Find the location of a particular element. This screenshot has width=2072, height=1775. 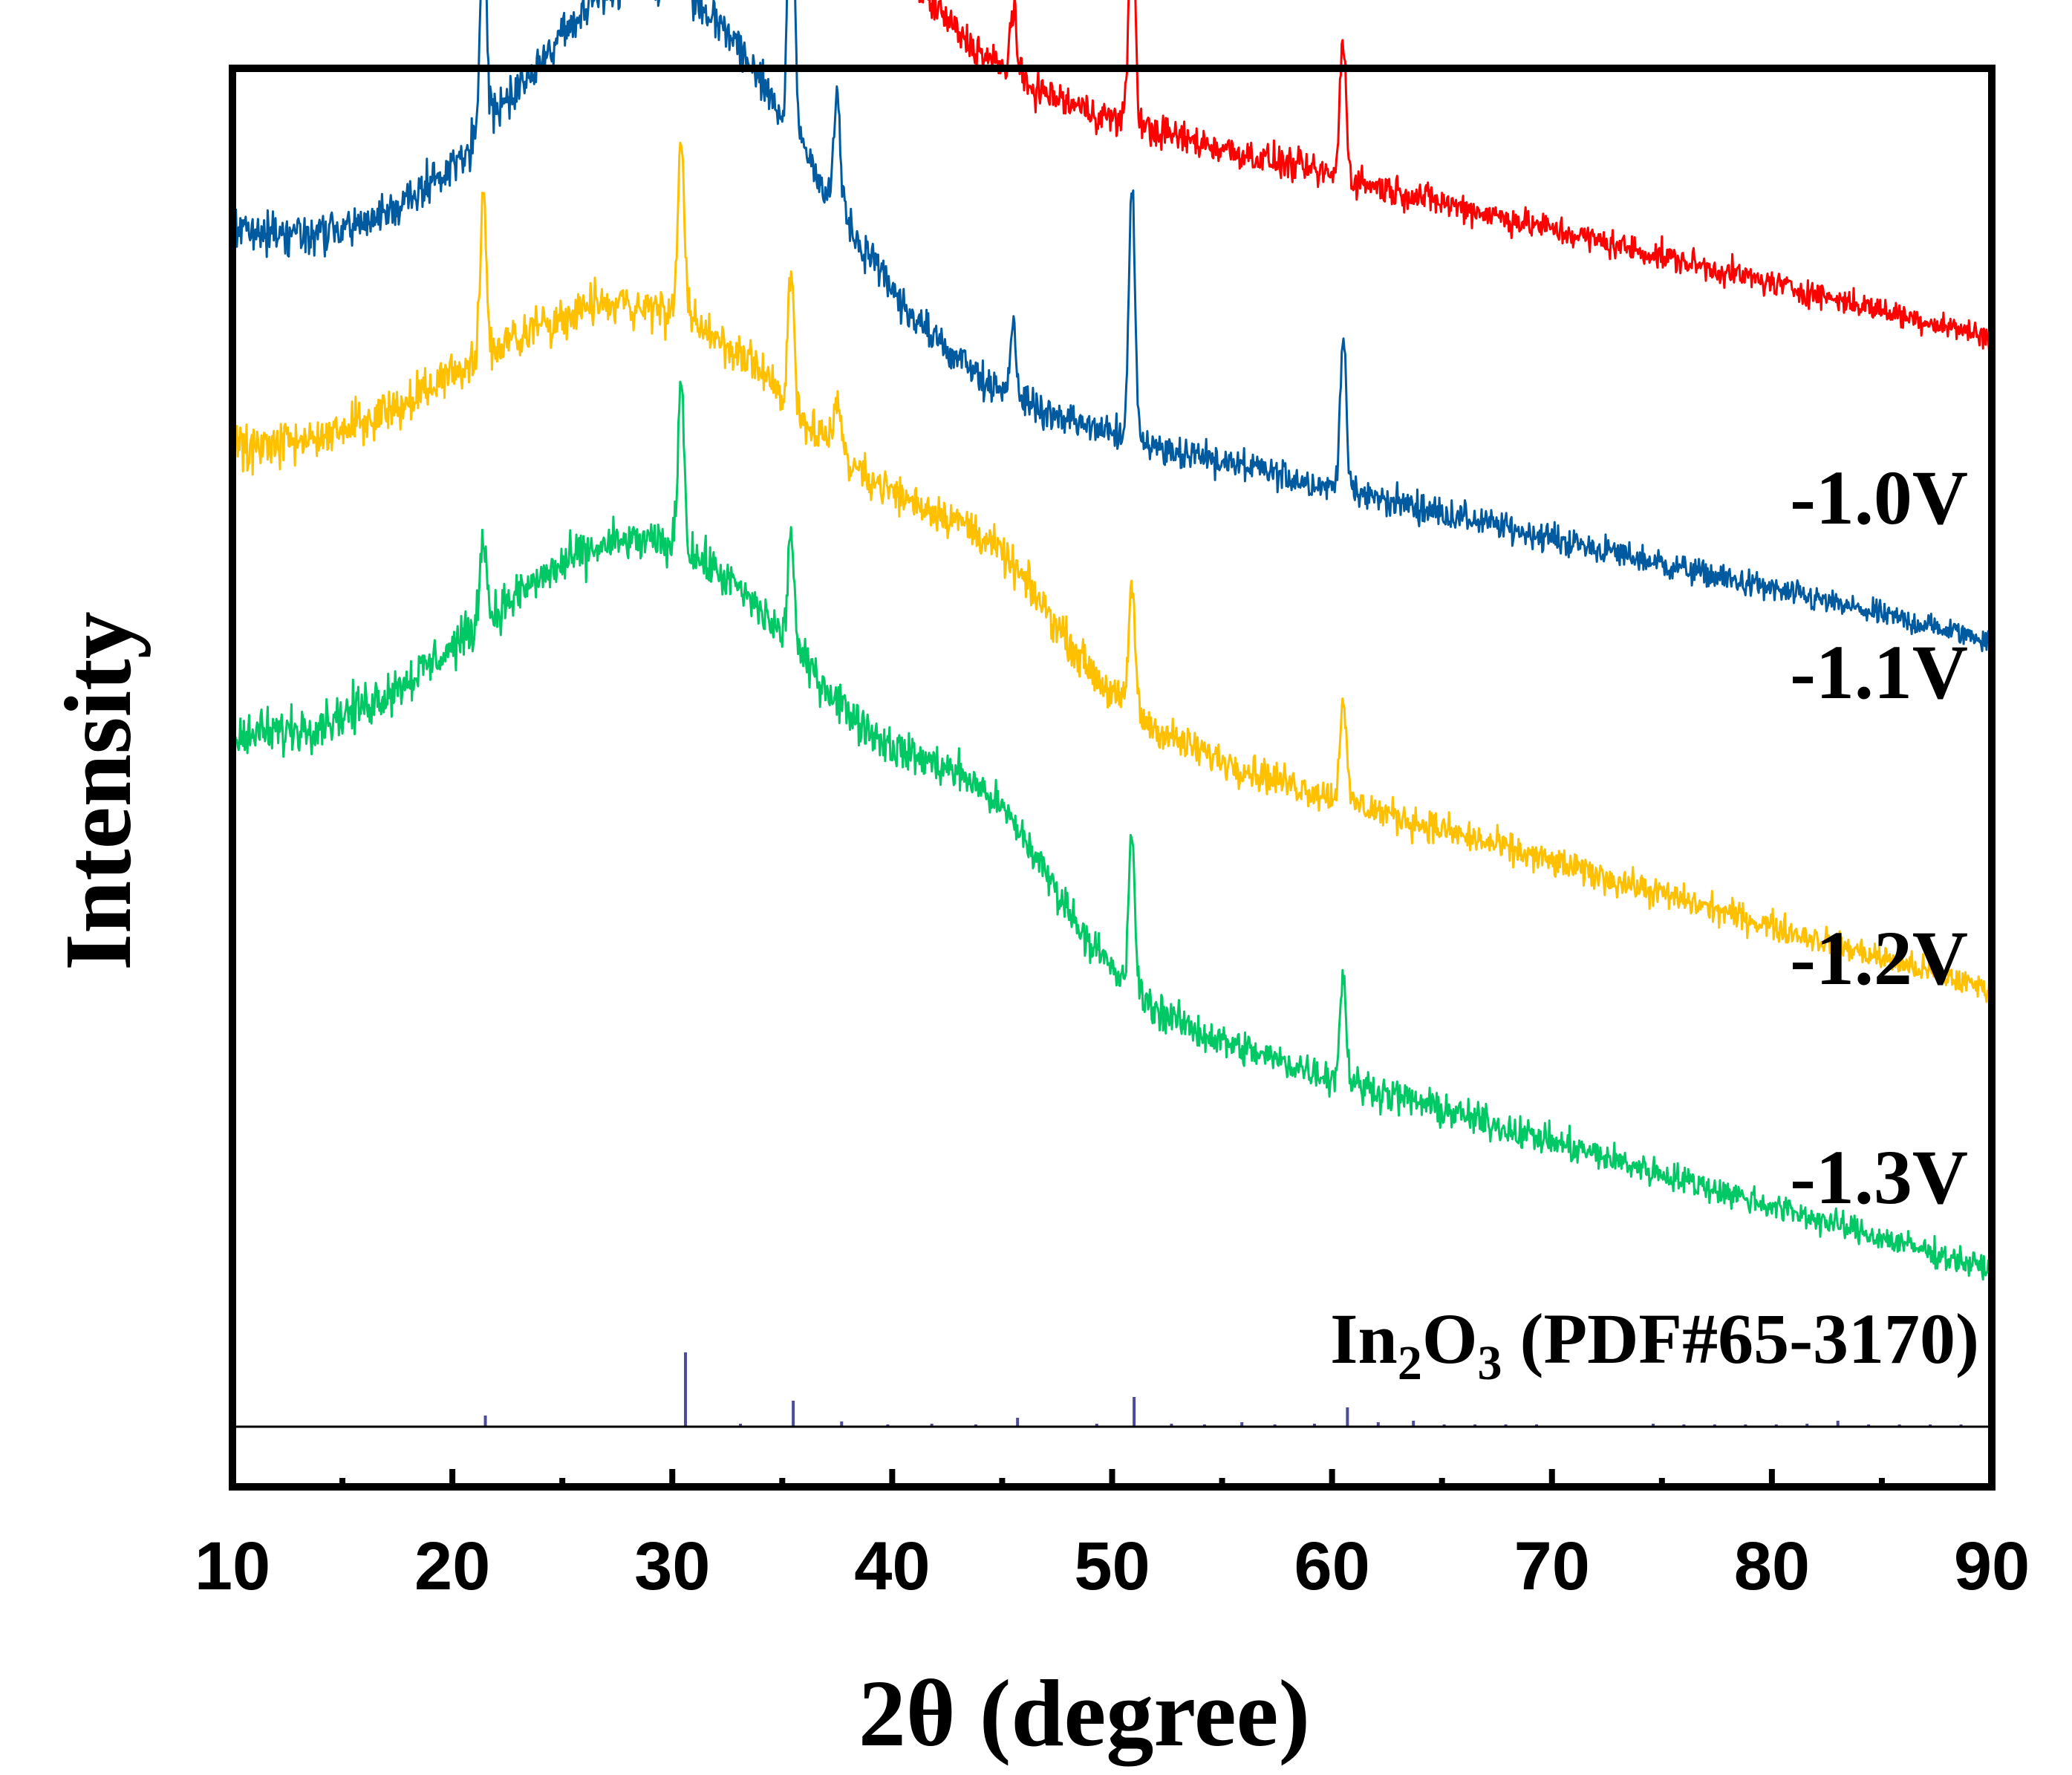

x-axis-ticks: 10 20 30 40 50 60 70 80 90 is located at coordinates (1112, 1536).